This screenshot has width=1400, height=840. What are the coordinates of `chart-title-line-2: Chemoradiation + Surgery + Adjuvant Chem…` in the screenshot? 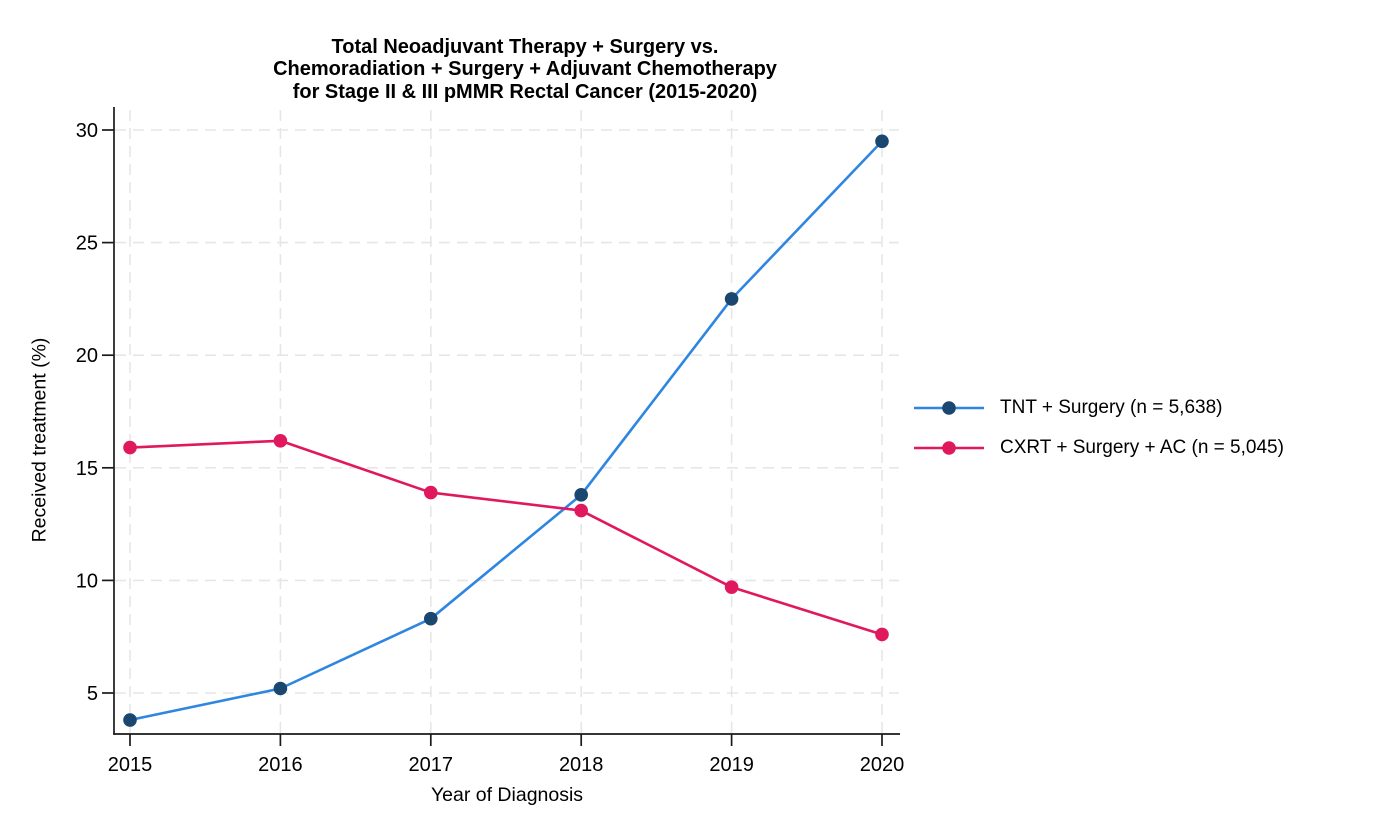 It's located at (525, 69).